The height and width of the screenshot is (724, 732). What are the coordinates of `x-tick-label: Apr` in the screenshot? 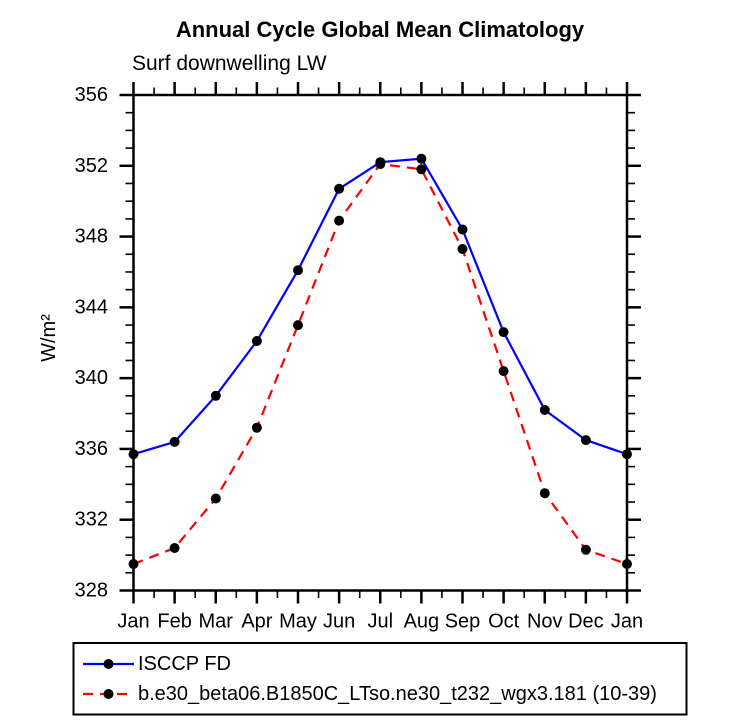 It's located at (256, 622).